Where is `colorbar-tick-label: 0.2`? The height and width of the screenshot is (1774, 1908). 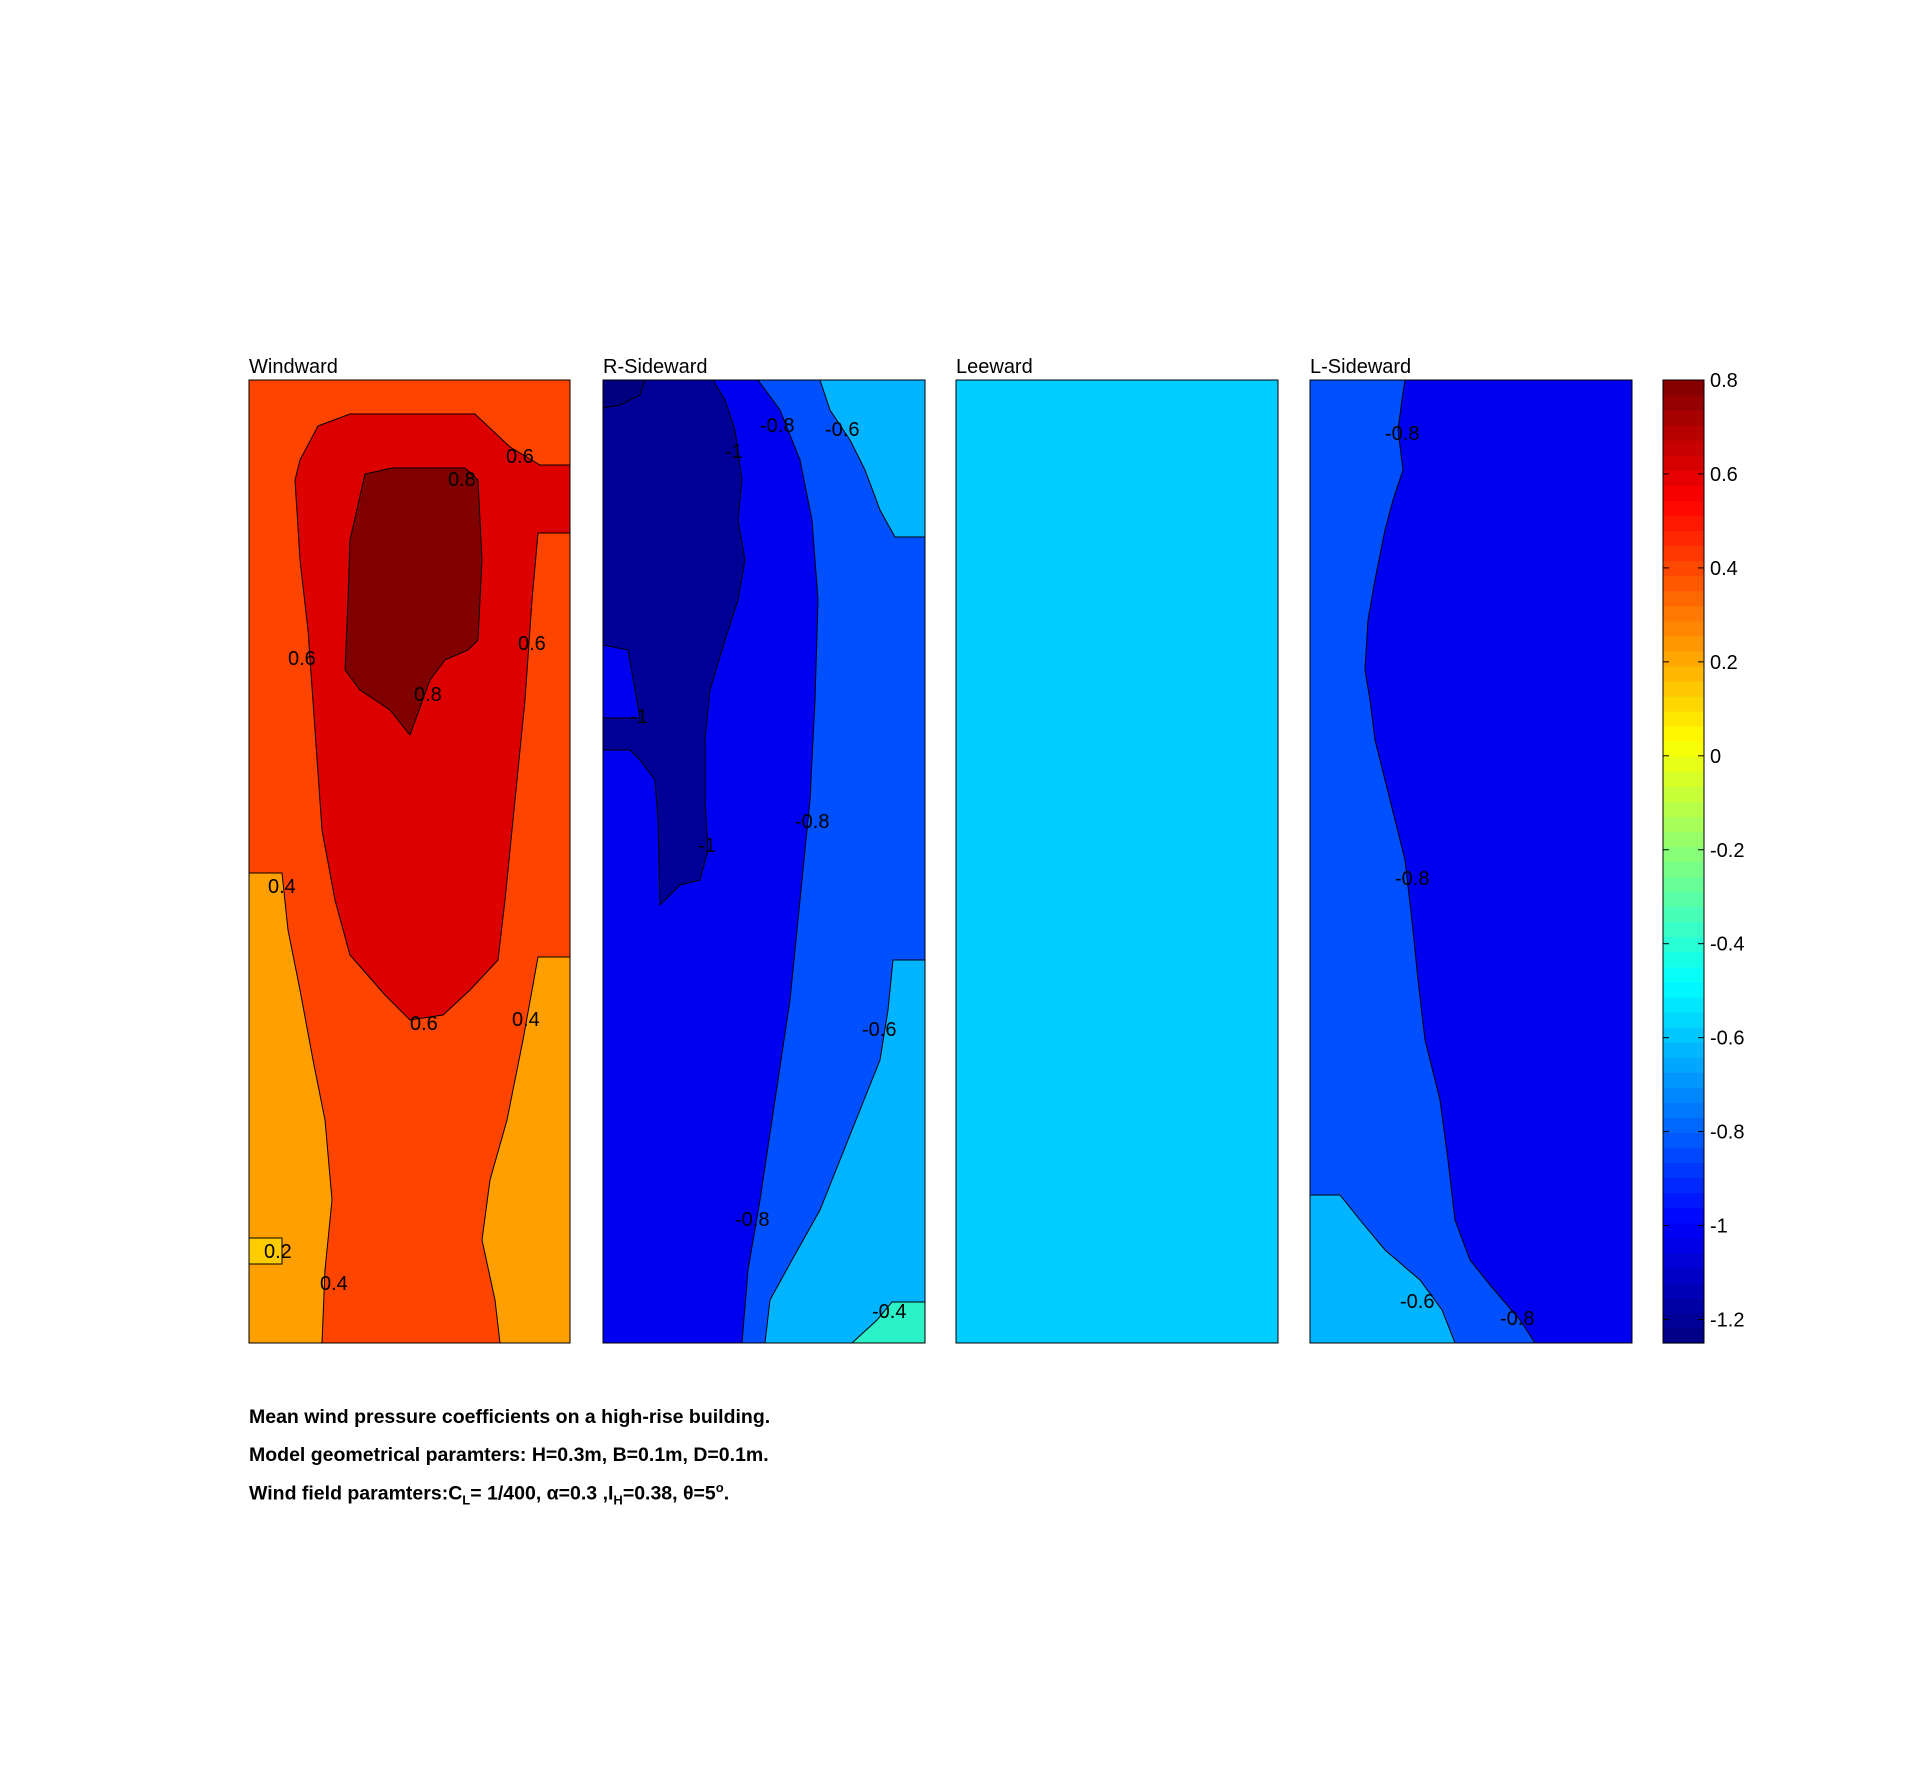
colorbar-tick-label: 0.2 is located at coordinates (1724, 663).